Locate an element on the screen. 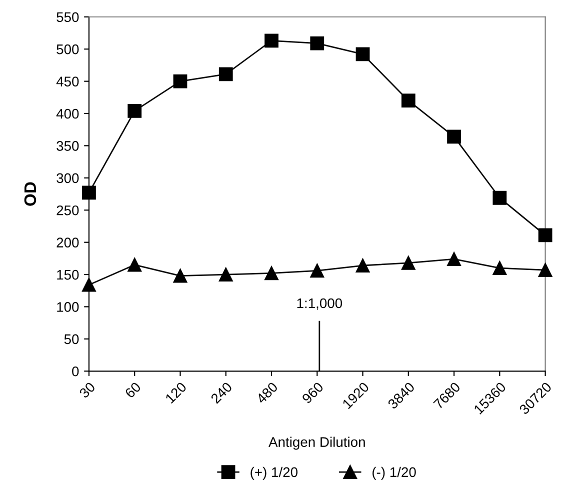 This screenshot has height=482, width=574. y-tick-label: 300 is located at coordinates (67, 178).